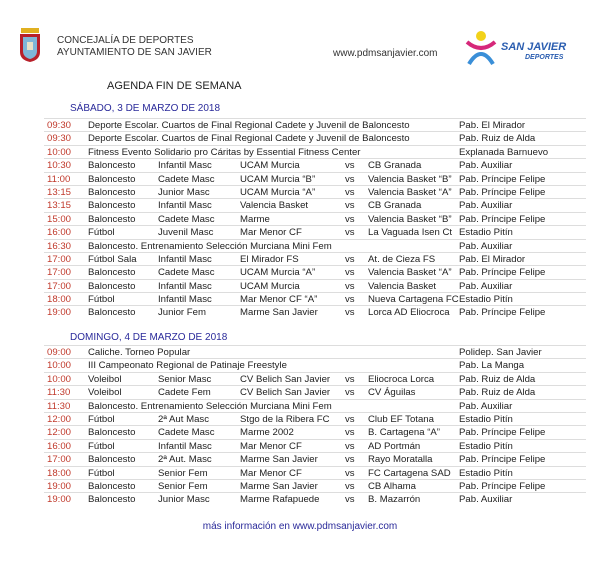 Image resolution: width=600 pixels, height=570 pixels. What do you see at coordinates (285, 419) in the screenshot?
I see `cell-team1: Stgo de la Ribera FC` at bounding box center [285, 419].